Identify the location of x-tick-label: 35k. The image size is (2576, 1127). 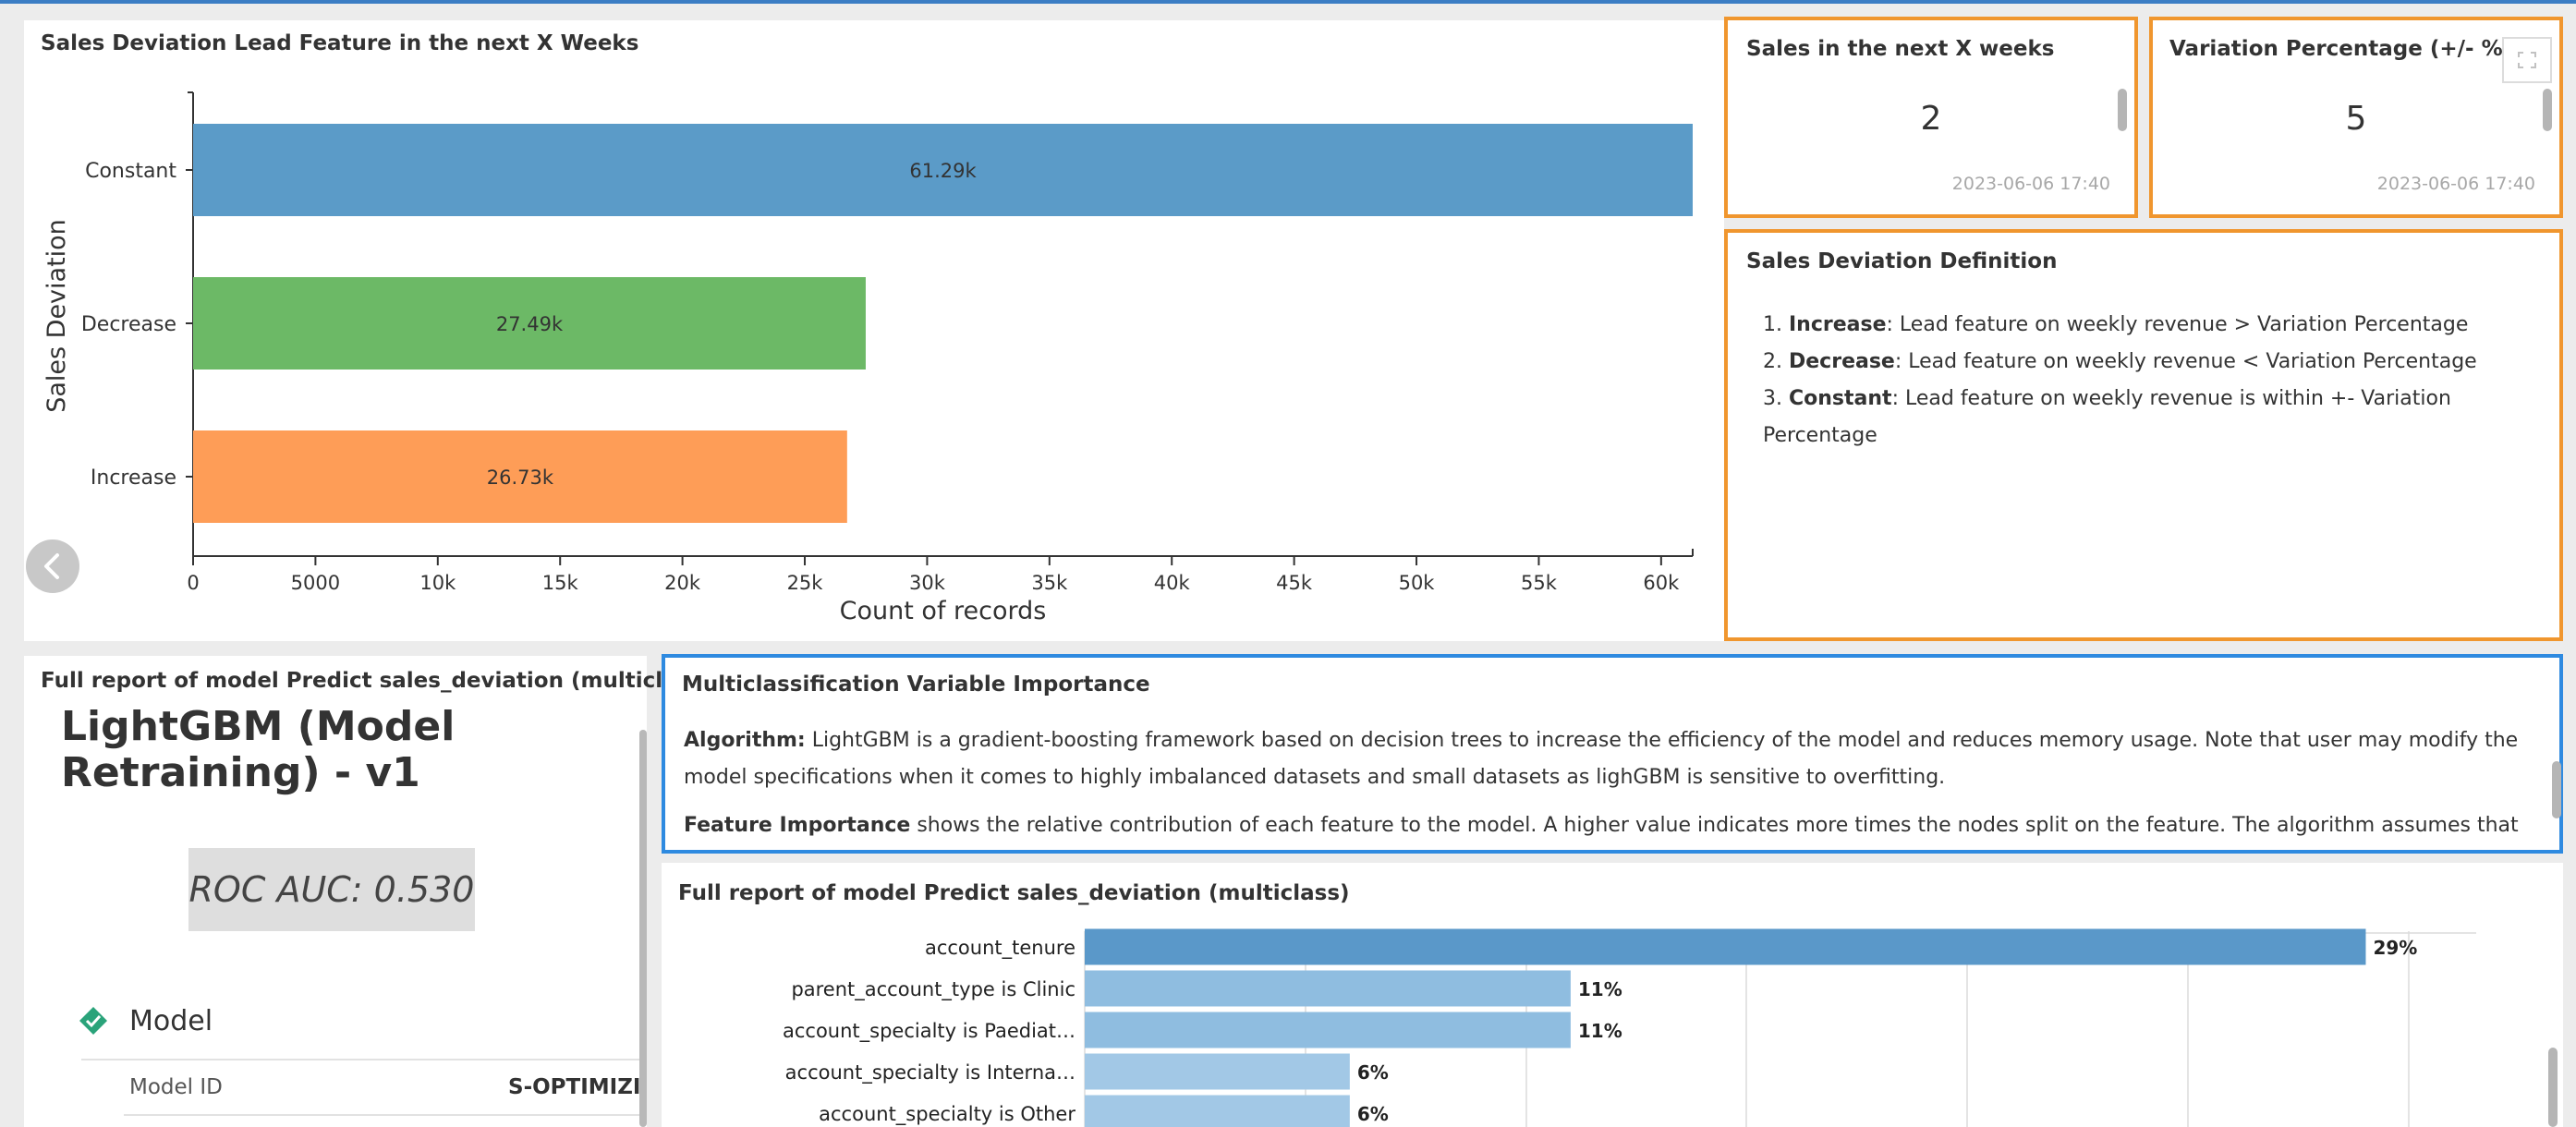
(1049, 583).